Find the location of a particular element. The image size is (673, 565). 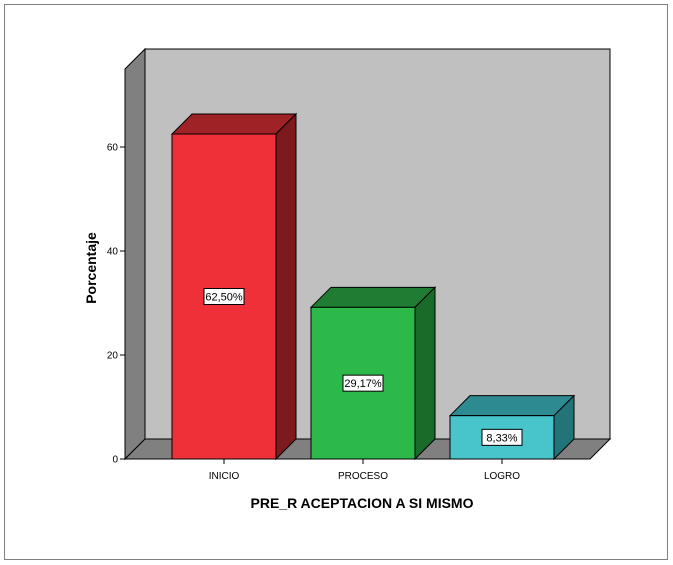

side-wall is located at coordinates (135, 254).